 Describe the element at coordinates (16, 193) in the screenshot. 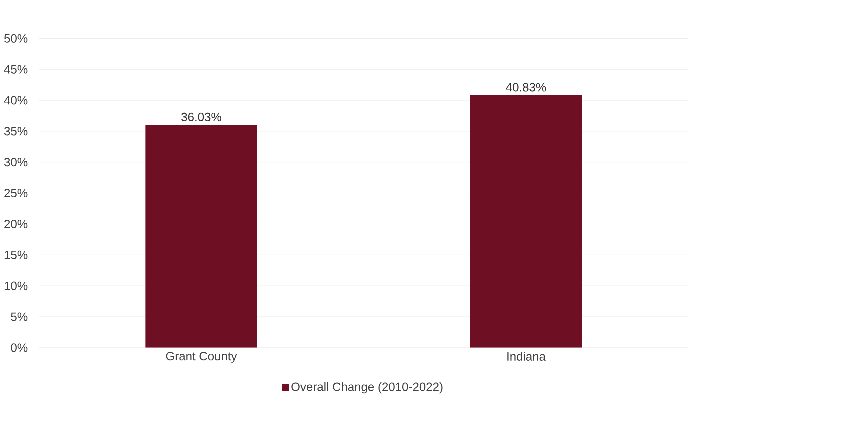

I see `y-tick-label: 25%` at that location.